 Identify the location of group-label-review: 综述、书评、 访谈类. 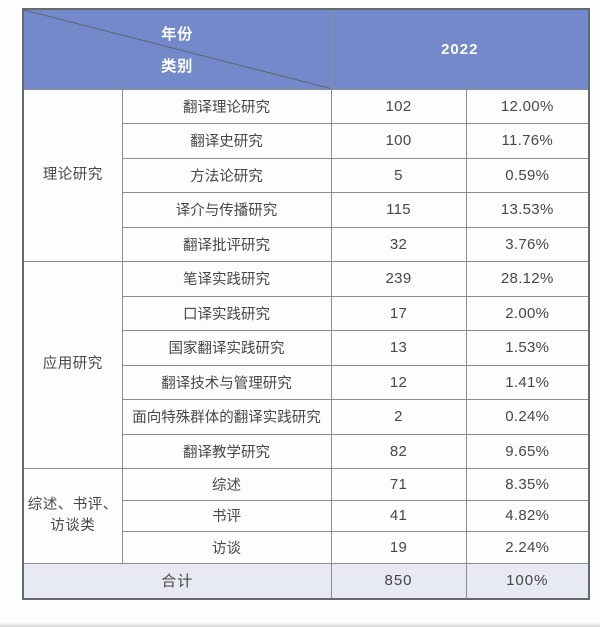
(72, 516).